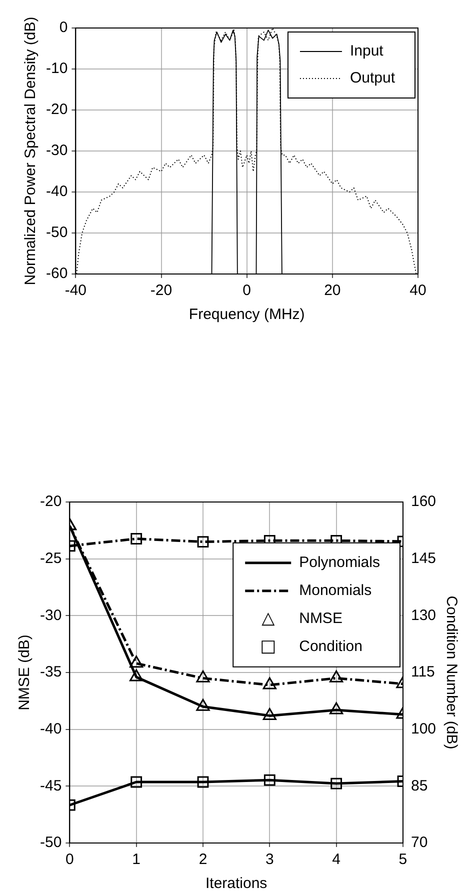  What do you see at coordinates (51, 672) in the screenshot?
I see `y-tick-label: -35` at bounding box center [51, 672].